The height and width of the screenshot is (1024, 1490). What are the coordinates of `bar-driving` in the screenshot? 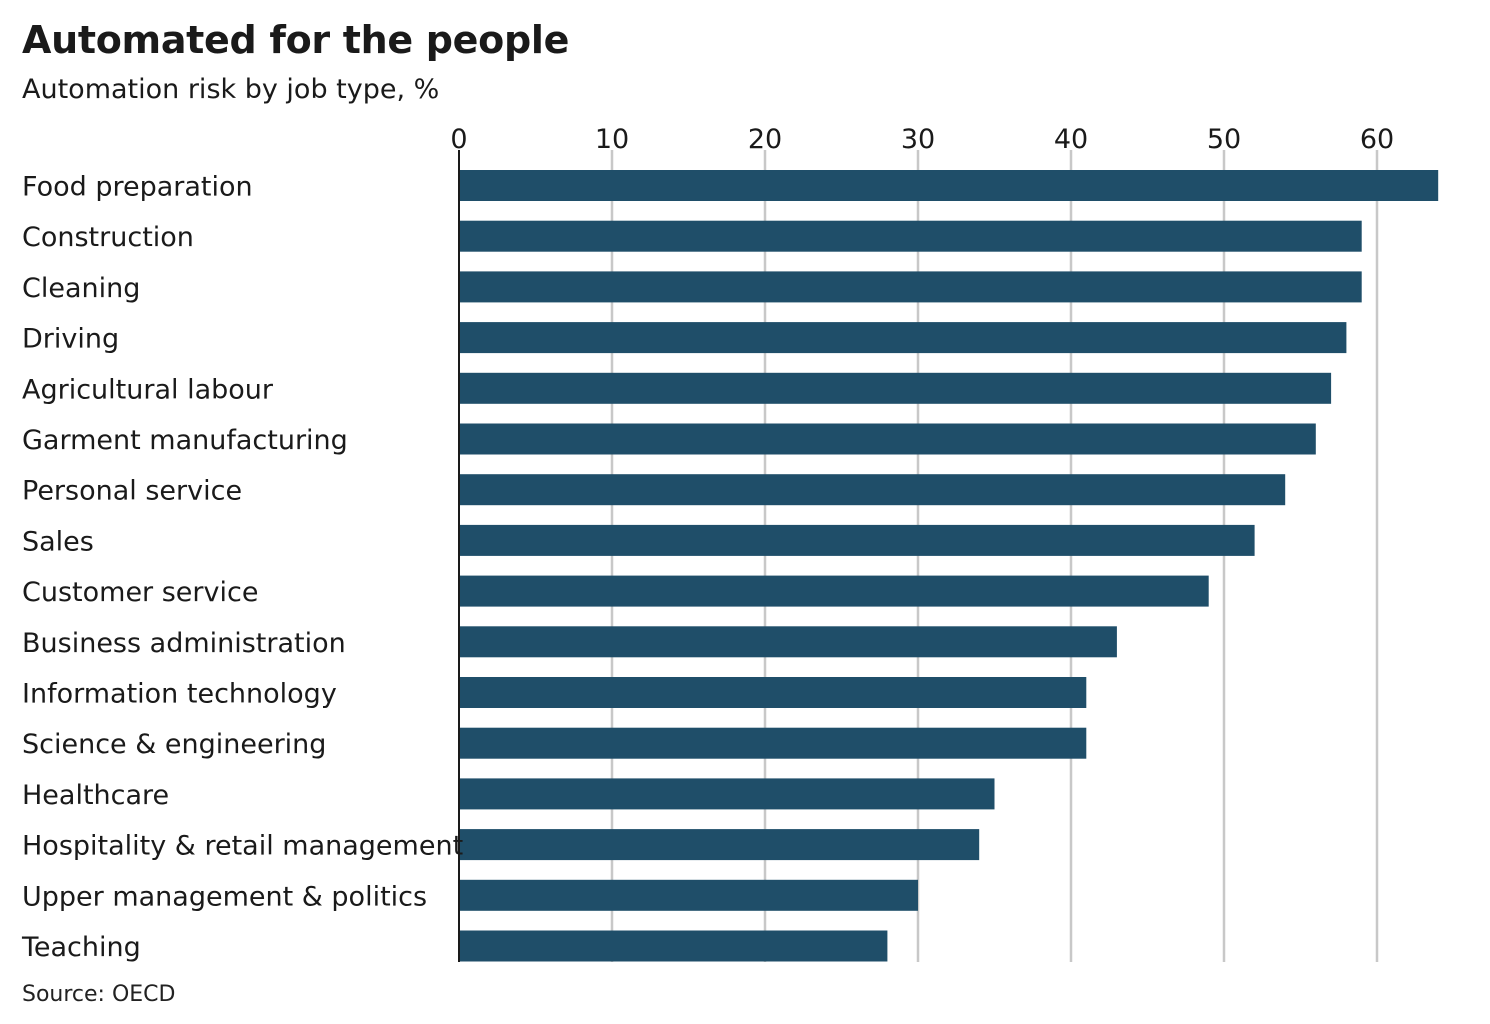 It's located at (903, 338).